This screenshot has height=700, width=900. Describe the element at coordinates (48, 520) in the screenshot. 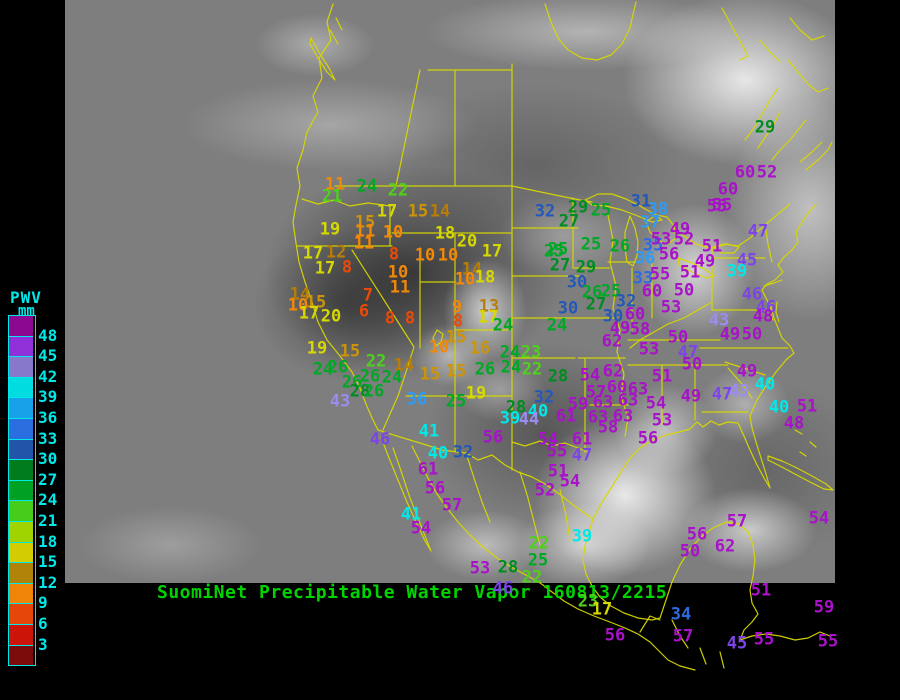

I see `legend-label: 21` at that location.